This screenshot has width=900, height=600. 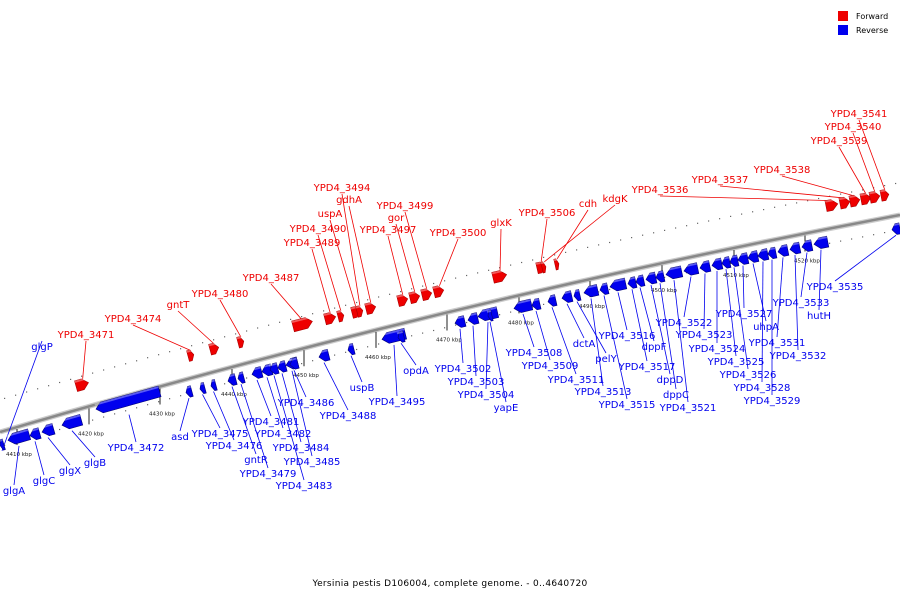 I want to click on forward-gene-label: YPD4_3487, so click(x=271, y=278).